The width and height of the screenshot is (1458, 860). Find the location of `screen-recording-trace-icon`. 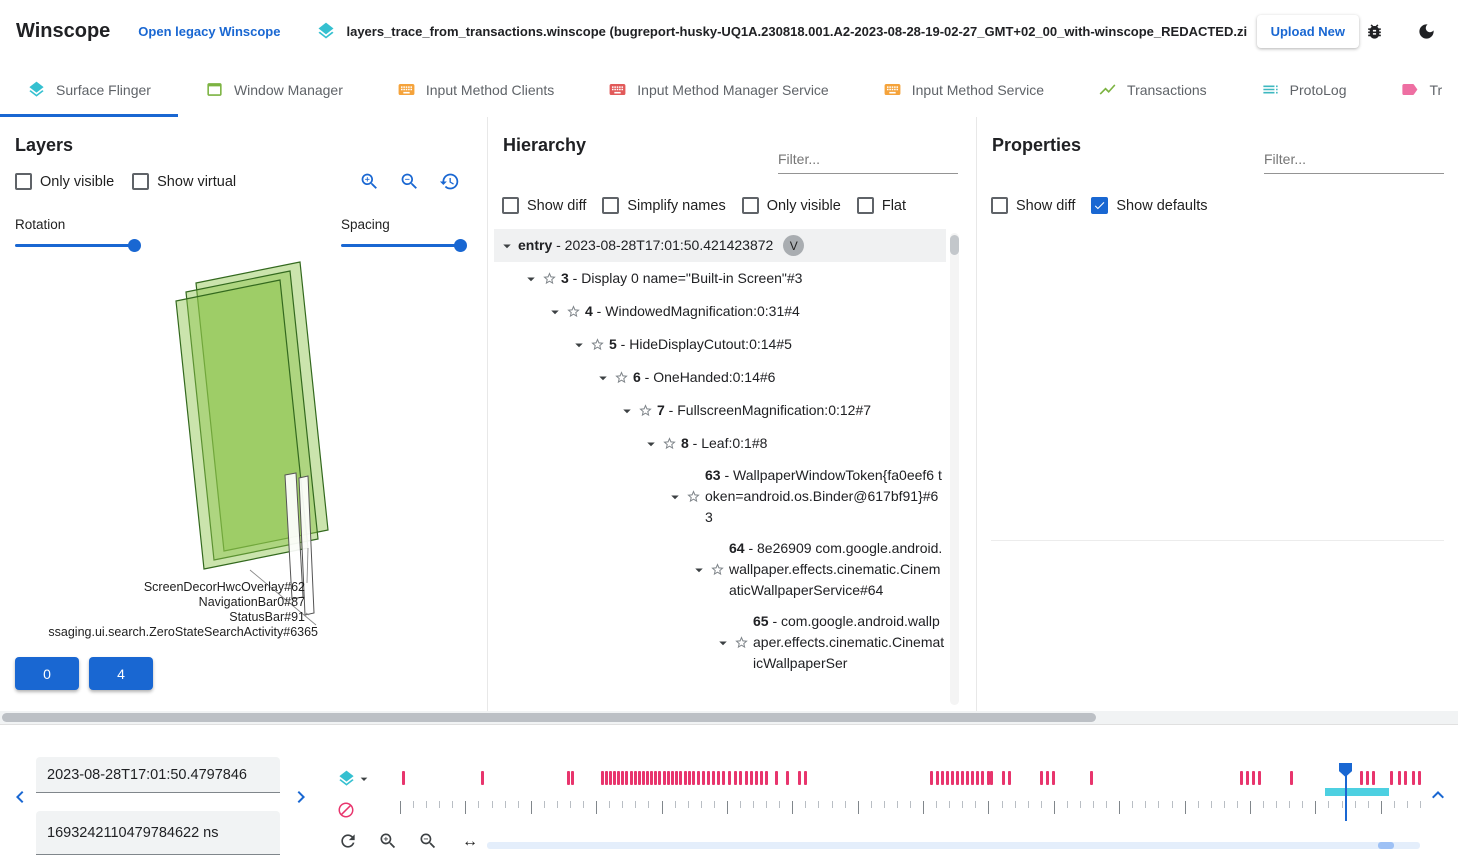

screen-recording-trace-icon is located at coordinates (346, 810).